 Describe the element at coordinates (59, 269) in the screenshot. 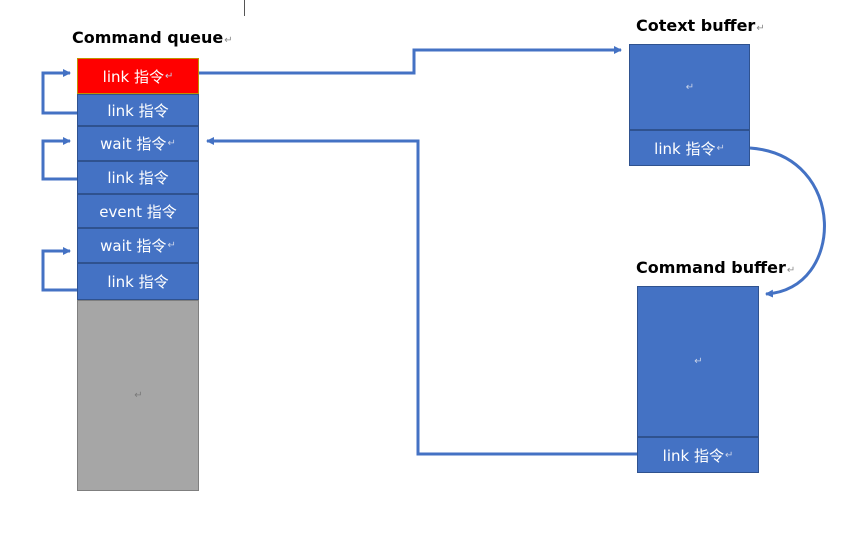

I see `loop-arrow-link-to-second-wait` at that location.